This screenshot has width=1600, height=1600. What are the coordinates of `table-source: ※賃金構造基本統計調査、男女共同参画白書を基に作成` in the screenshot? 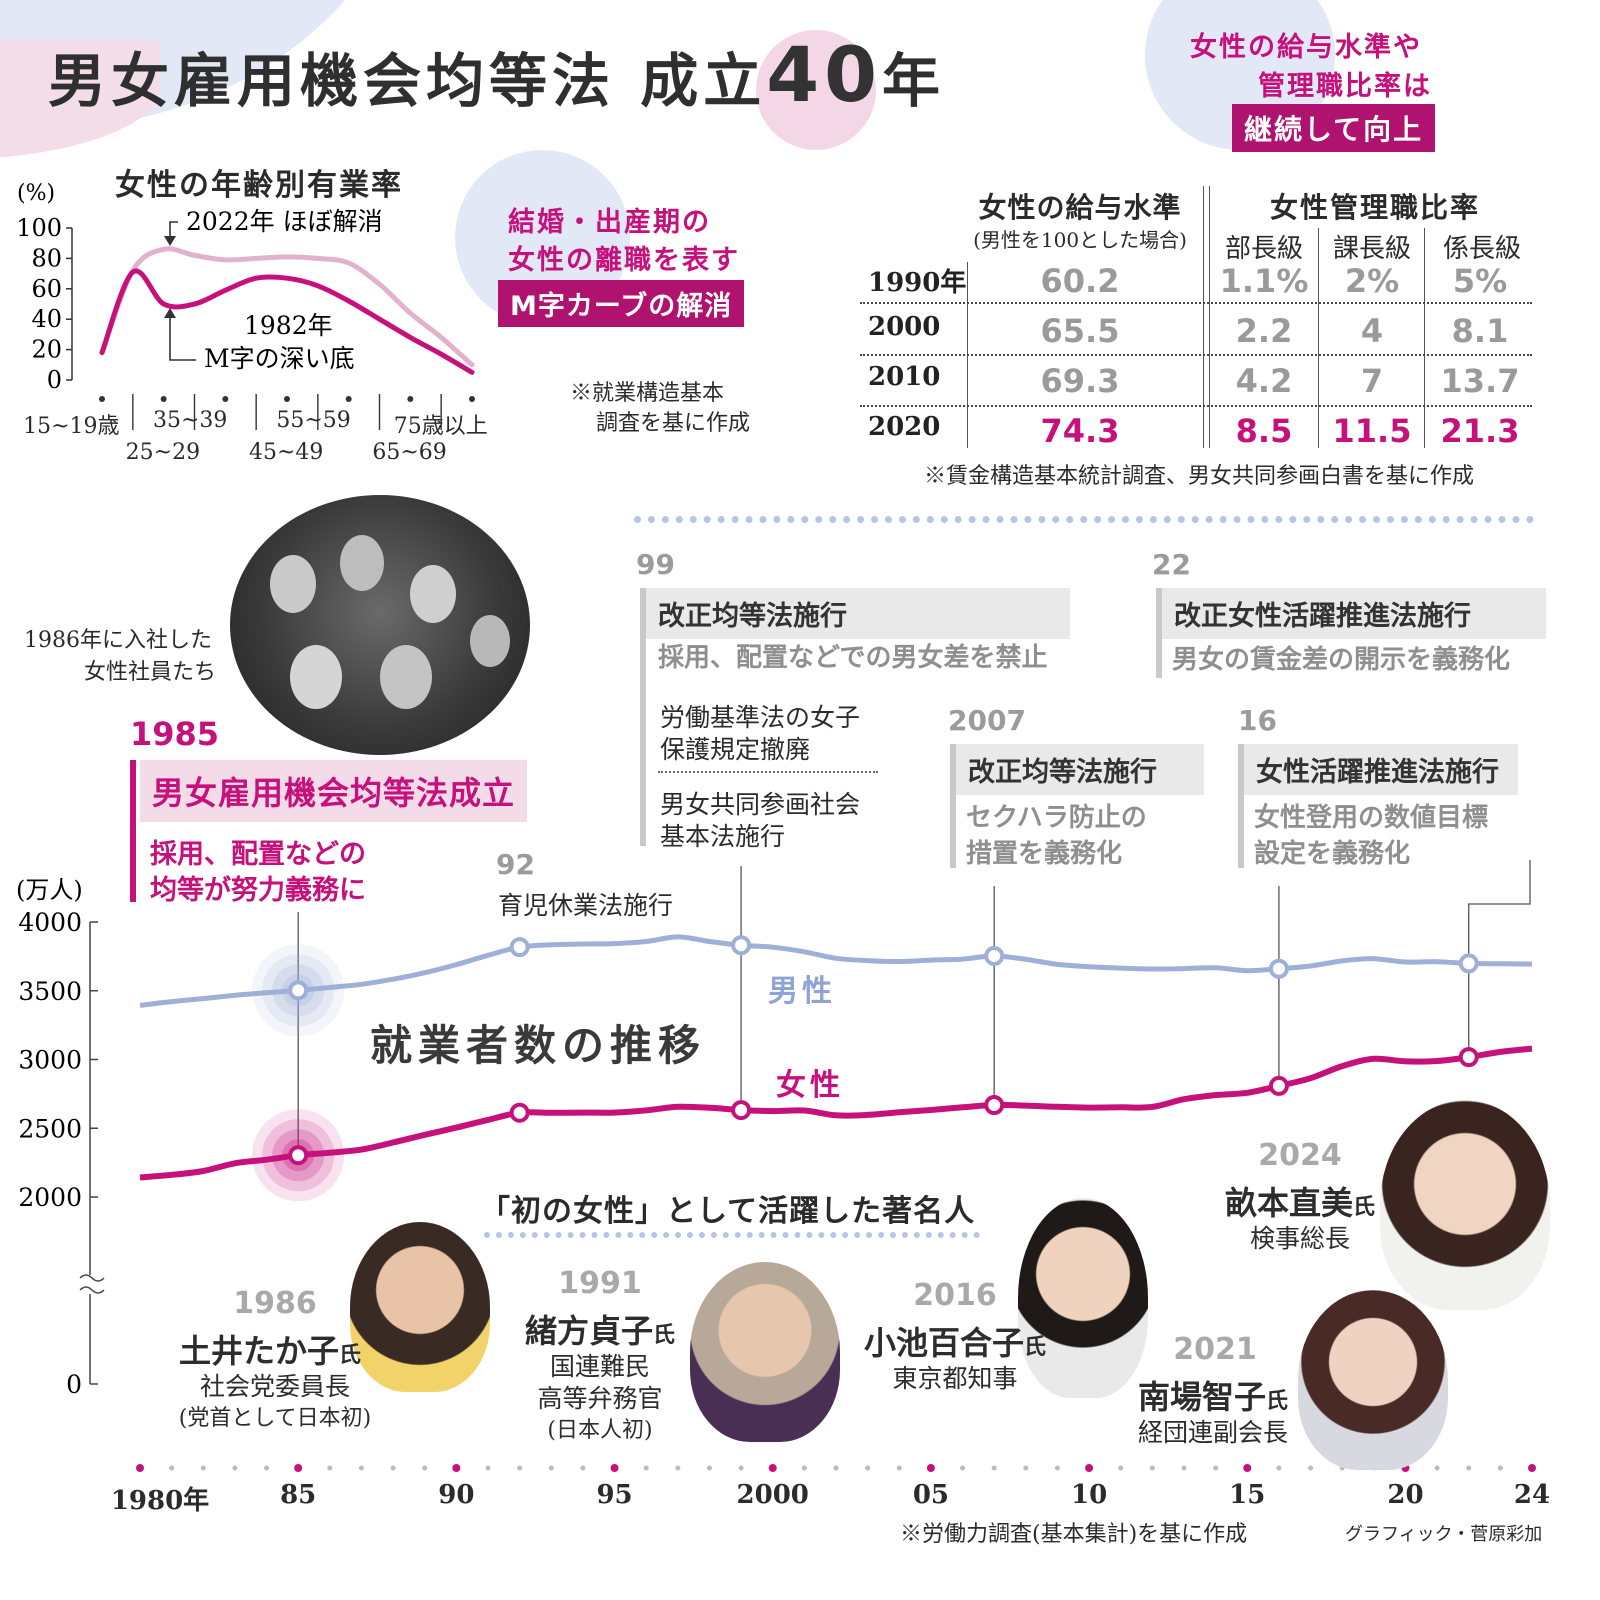 It's located at (1199, 476).